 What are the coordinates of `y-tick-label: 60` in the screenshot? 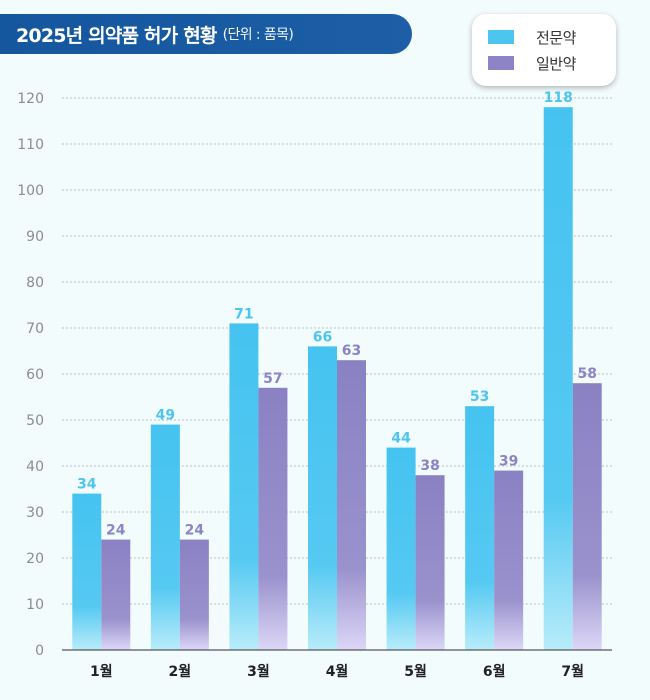 It's located at (35, 375).